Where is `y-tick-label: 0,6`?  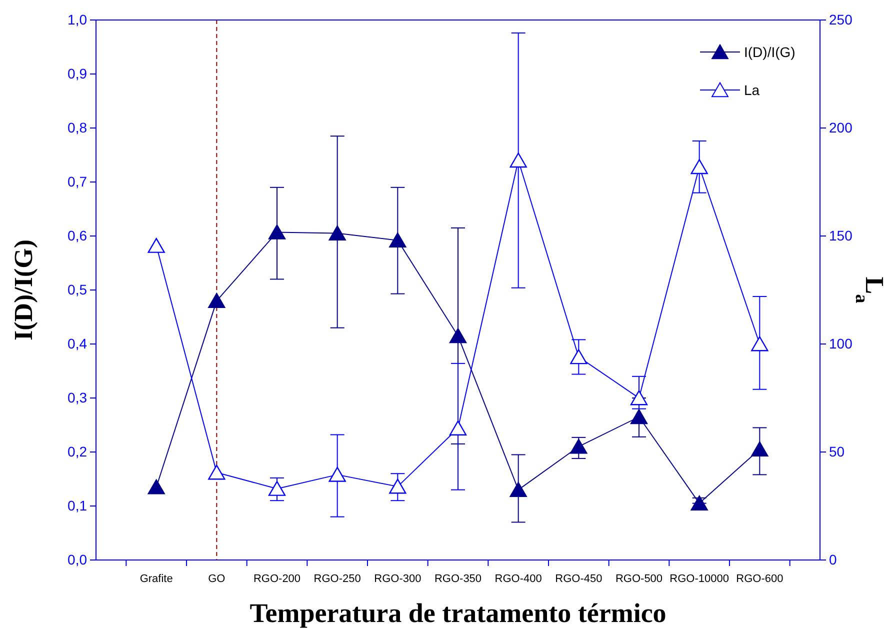
y-tick-label: 0,6 is located at coordinates (78, 235).